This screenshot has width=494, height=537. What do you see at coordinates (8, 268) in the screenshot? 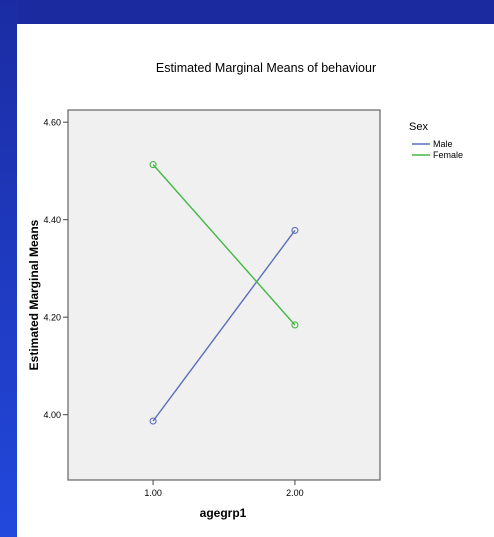
I see `slide-left-band` at bounding box center [8, 268].